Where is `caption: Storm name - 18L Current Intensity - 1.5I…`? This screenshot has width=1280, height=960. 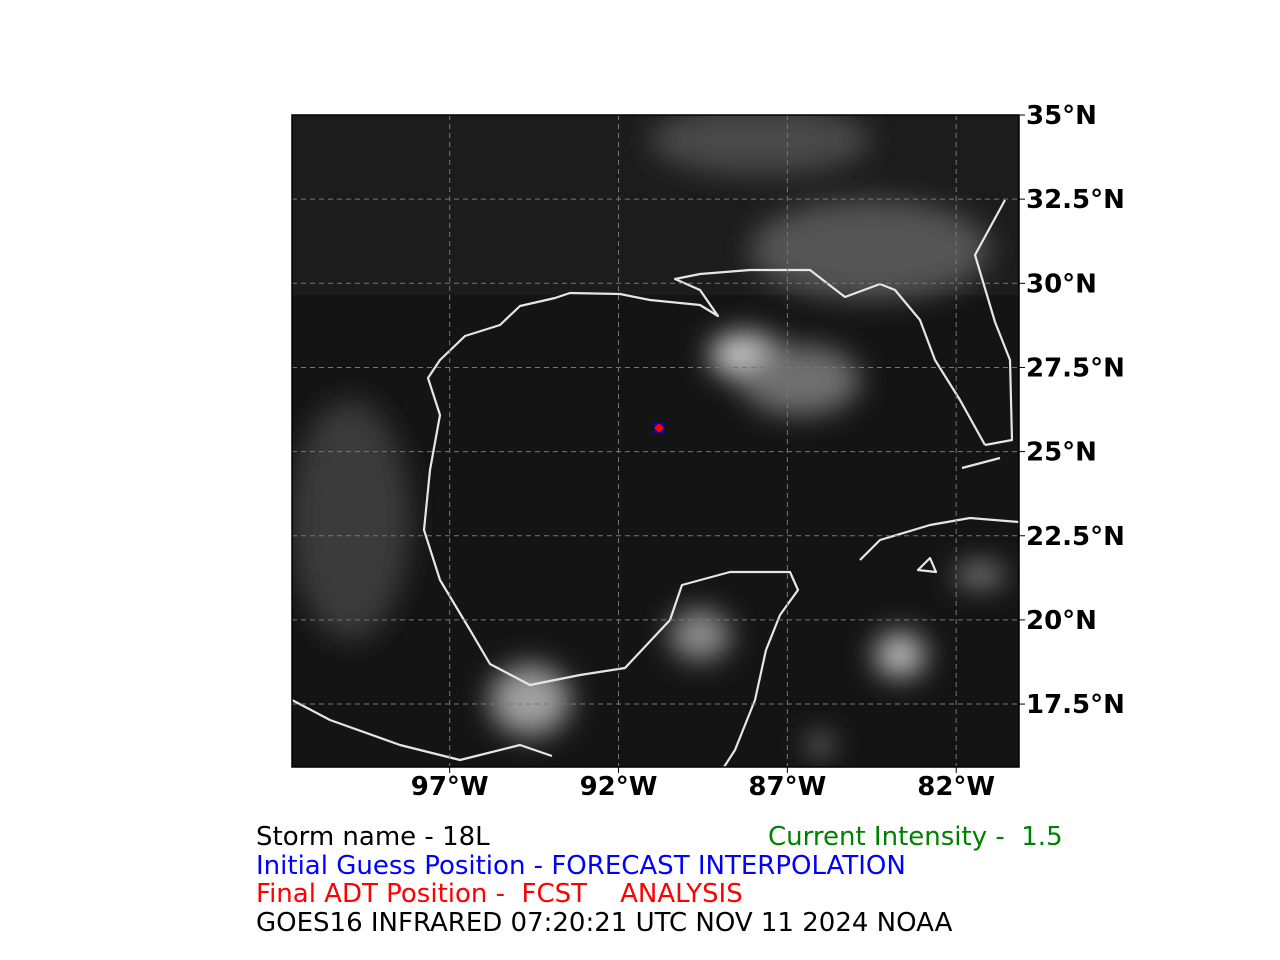
caption: Storm name - 18L Current Intensity - 1.5I… is located at coordinates (659, 880).